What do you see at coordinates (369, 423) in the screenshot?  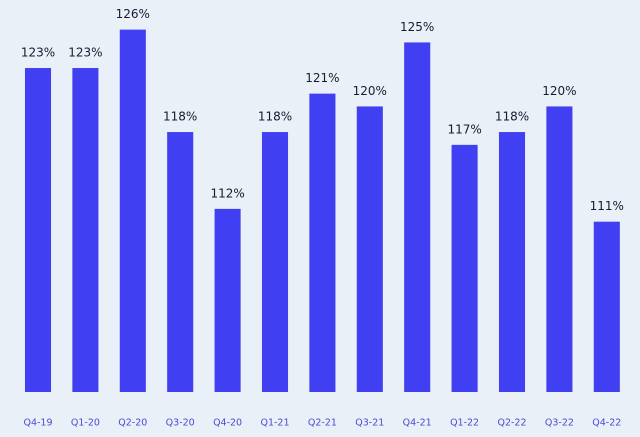 I see `x-tick-label: Q3-21` at bounding box center [369, 423].